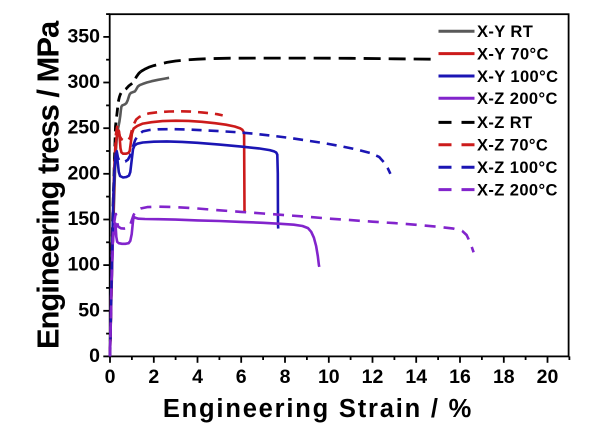 The width and height of the screenshot is (600, 432). Describe the element at coordinates (285, 377) in the screenshot. I see `svg-text: 8` at that location.